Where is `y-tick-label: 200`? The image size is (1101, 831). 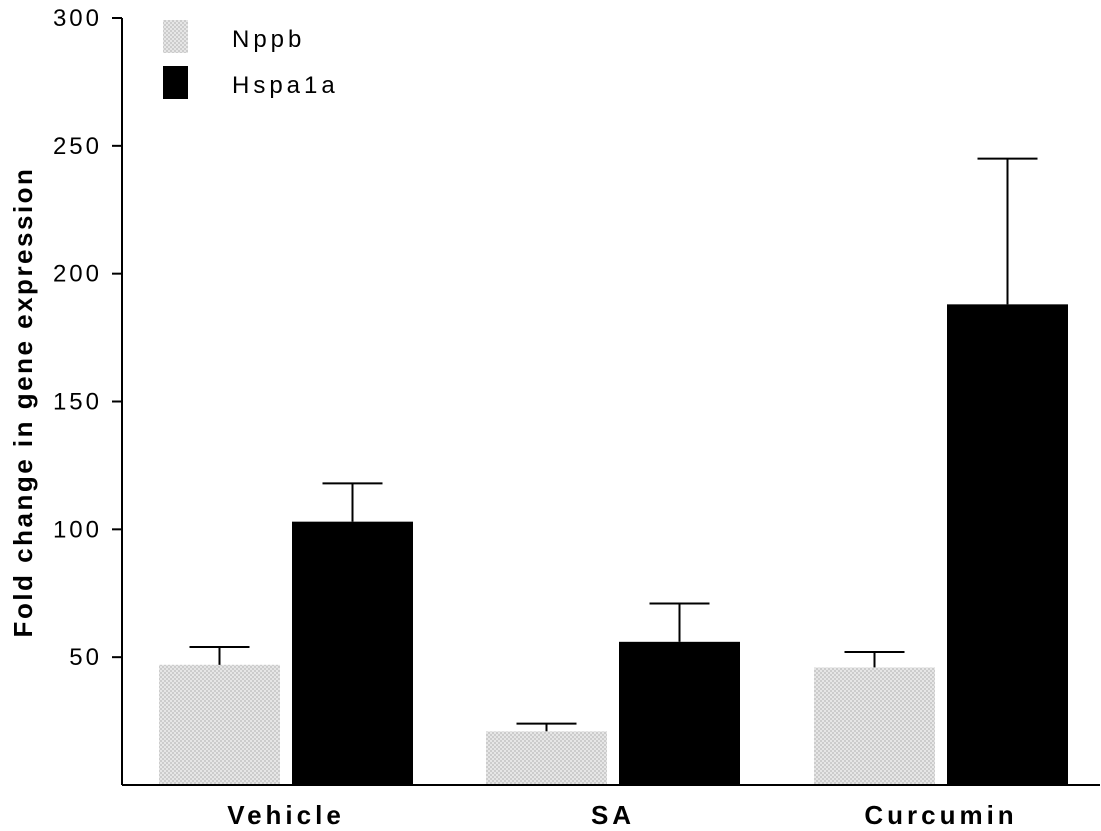
y-tick-label: 200 is located at coordinates (77, 274).